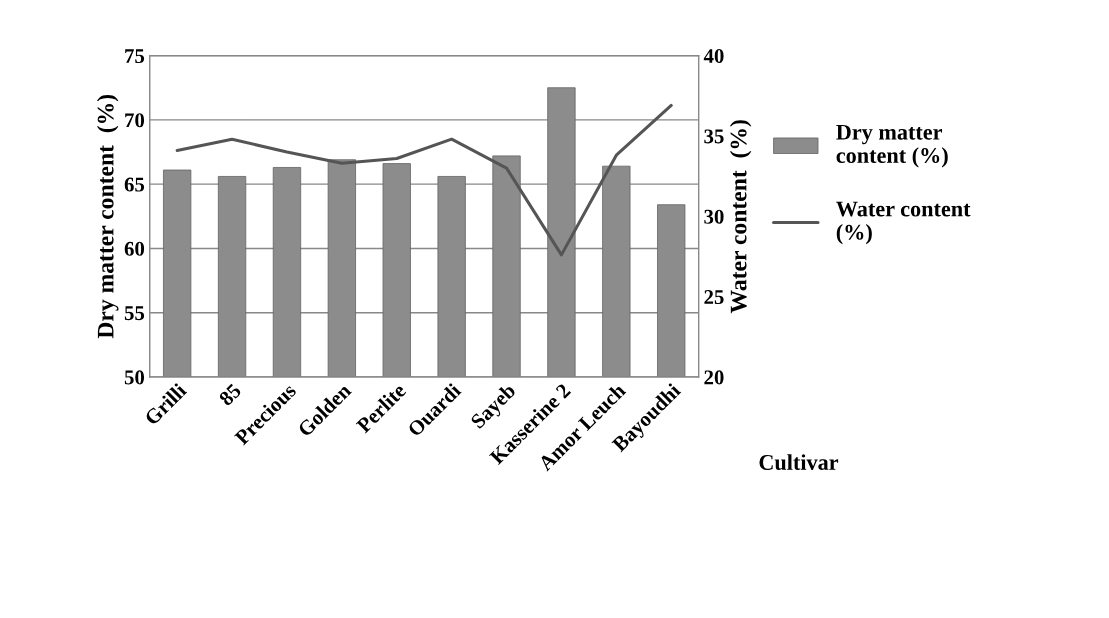 The image size is (1109, 618). I want to click on y2-tick-label: 30, so click(714, 216).